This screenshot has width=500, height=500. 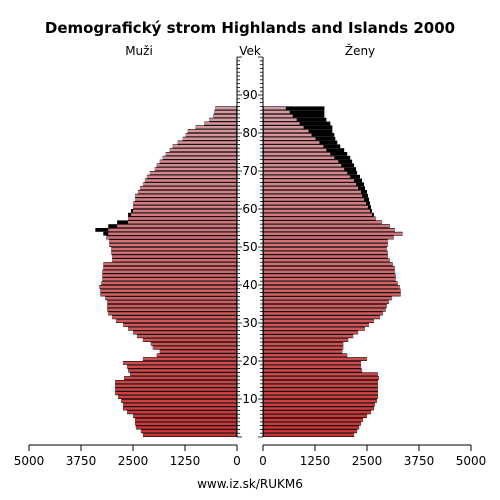 I want to click on x-tick-label-right: 2500, so click(x=367, y=461).